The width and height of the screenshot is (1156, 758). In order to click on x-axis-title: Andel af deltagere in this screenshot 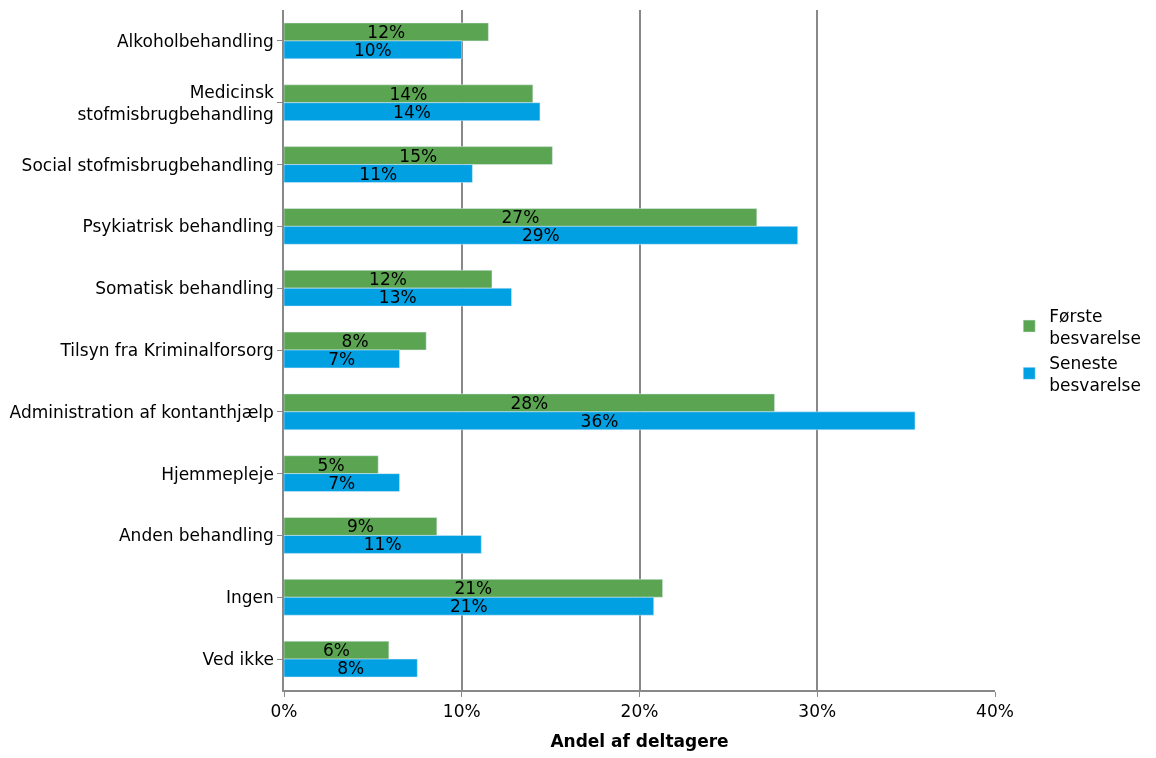, I will do `click(639, 741)`.